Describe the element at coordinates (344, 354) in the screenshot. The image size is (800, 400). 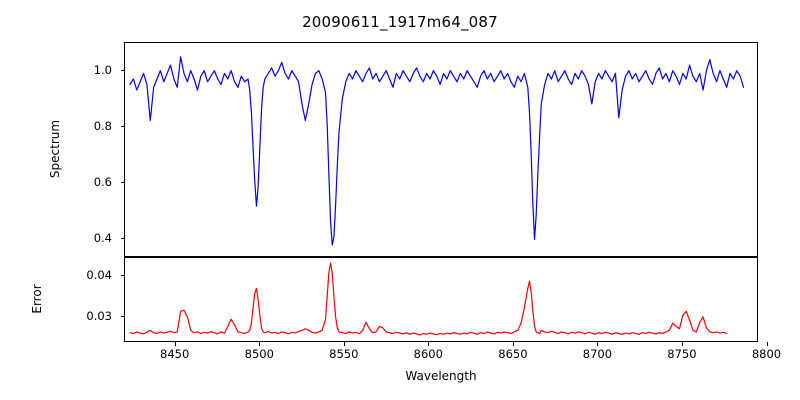
I see `x-ticklabel-2: 8550` at that location.